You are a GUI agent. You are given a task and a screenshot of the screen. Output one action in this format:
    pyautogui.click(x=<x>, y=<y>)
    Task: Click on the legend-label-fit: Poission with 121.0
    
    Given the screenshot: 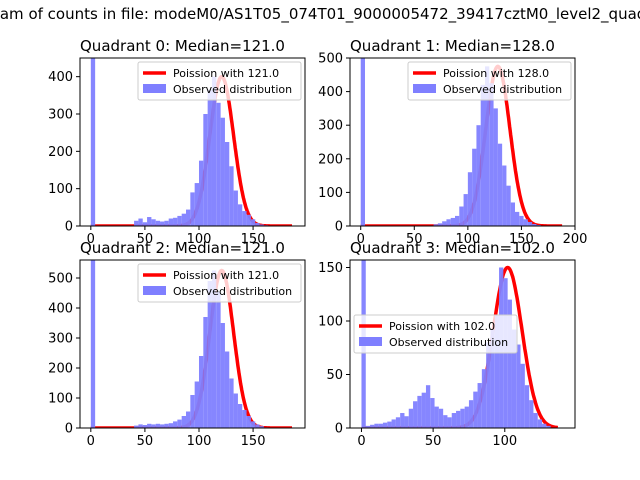 What is the action you would take?
    pyautogui.click(x=226, y=275)
    